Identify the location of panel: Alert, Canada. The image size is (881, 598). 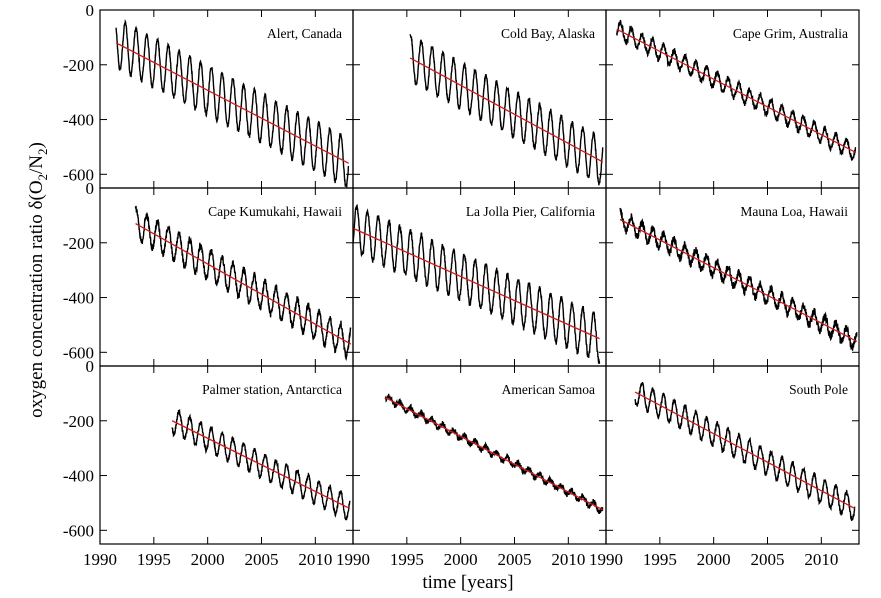
(226, 99).